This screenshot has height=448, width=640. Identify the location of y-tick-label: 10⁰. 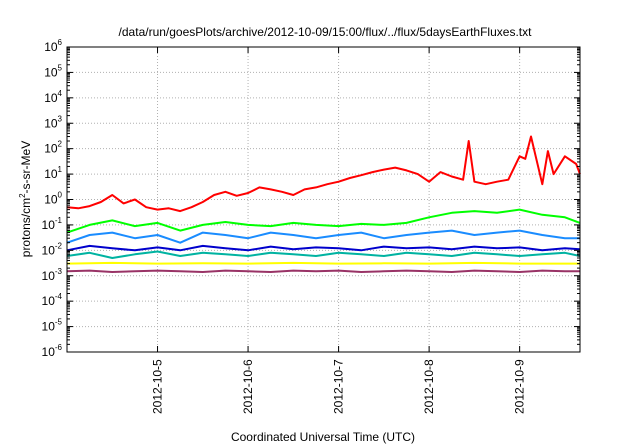
(53, 199).